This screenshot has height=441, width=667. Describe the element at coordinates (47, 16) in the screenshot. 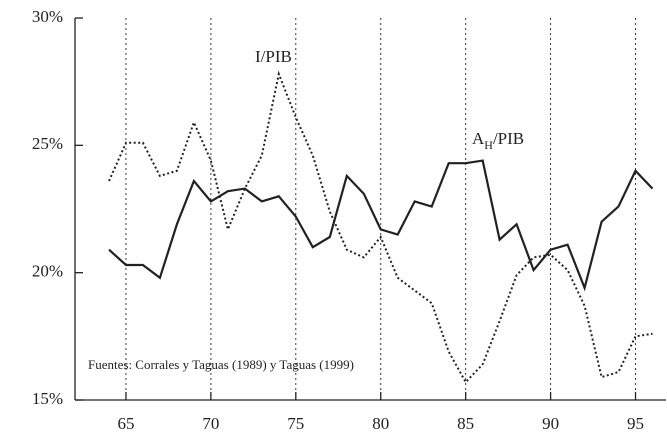

I see `y-tick-label: 30%` at that location.